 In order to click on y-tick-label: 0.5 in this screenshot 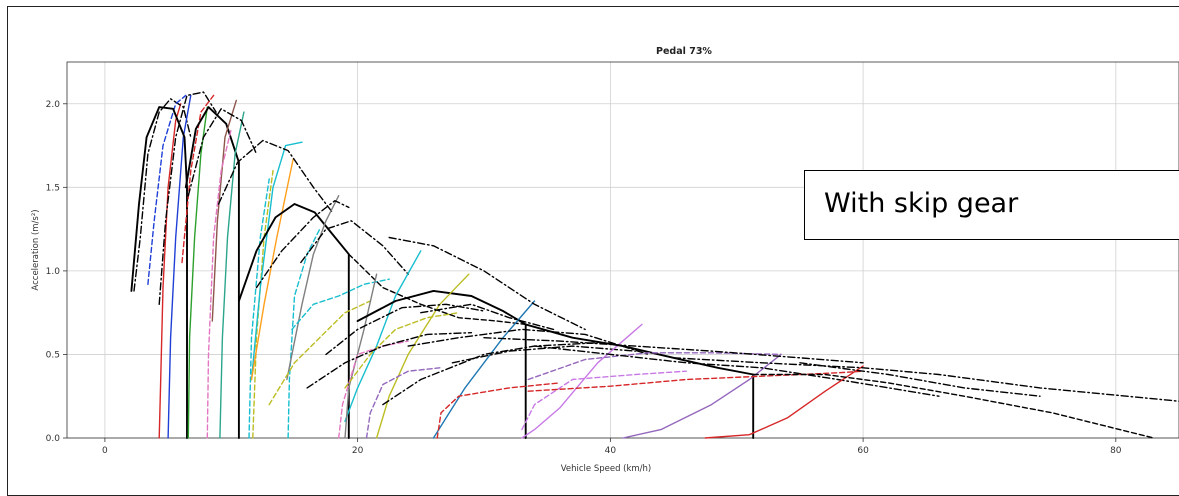, I will do `click(53, 355)`.